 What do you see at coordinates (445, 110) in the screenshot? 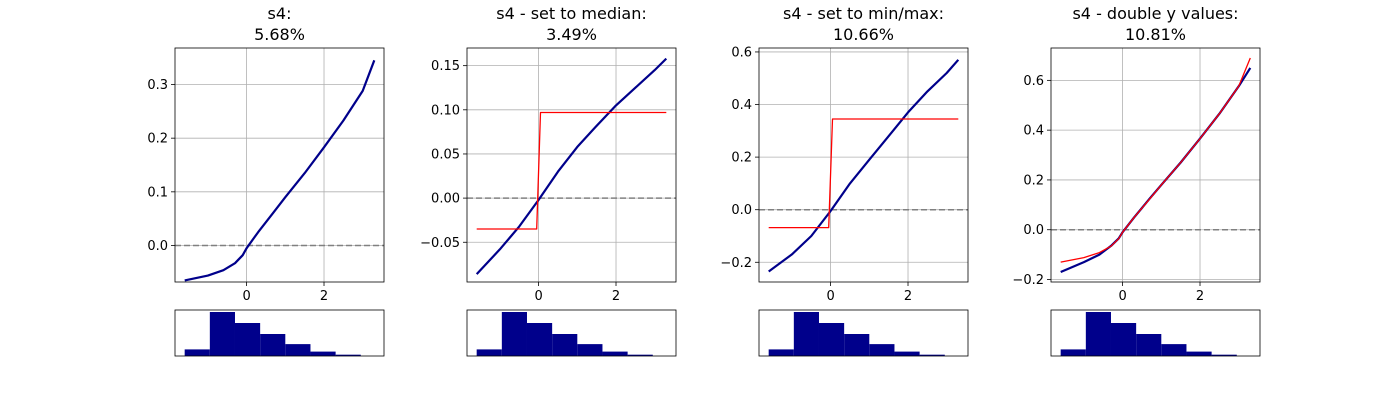
I see `y-tick-label: 0.10` at bounding box center [445, 110].